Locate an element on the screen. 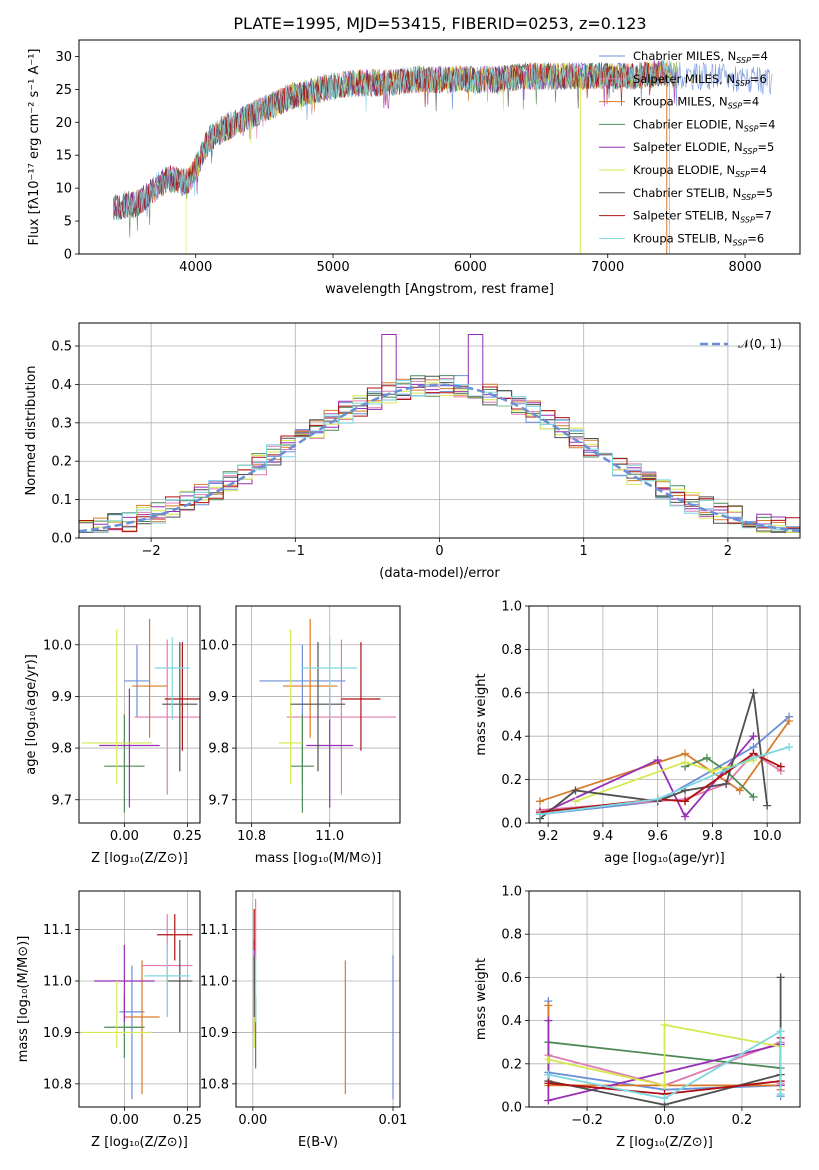 This screenshot has width=819, height=1170. y-tick-label: 9.9 is located at coordinates (218, 697).